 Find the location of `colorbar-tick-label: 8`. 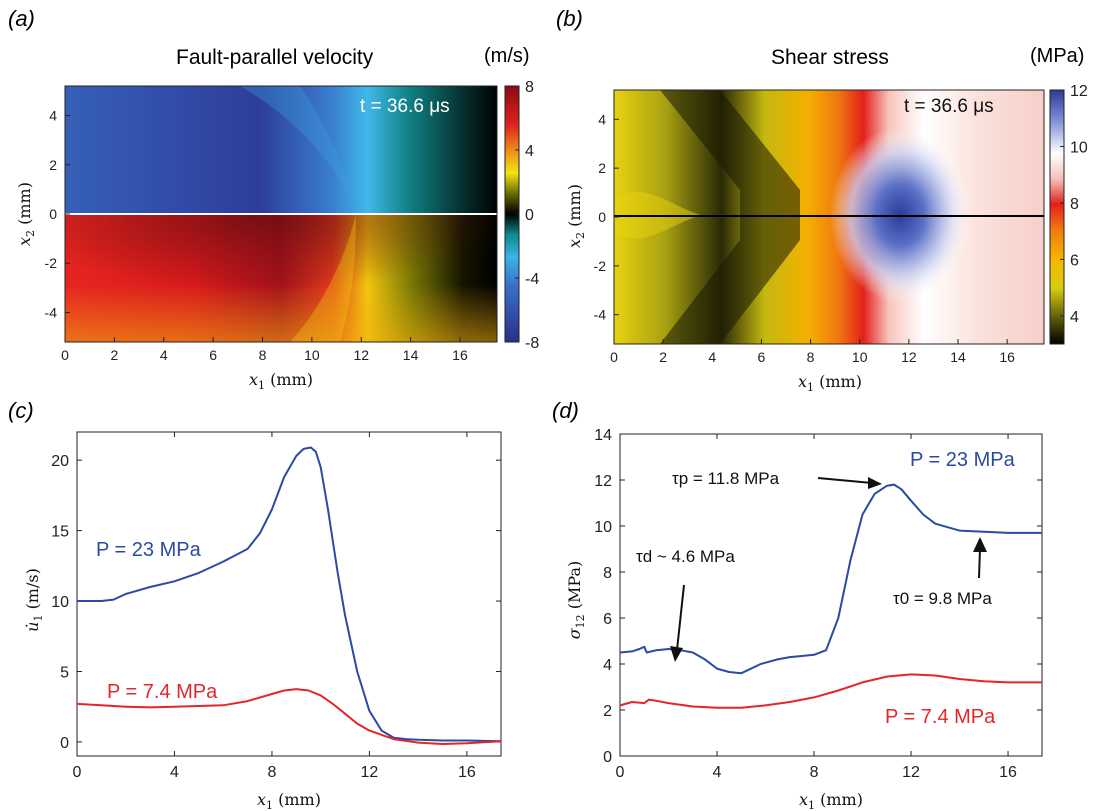

colorbar-tick-label: 8 is located at coordinates (529, 87).